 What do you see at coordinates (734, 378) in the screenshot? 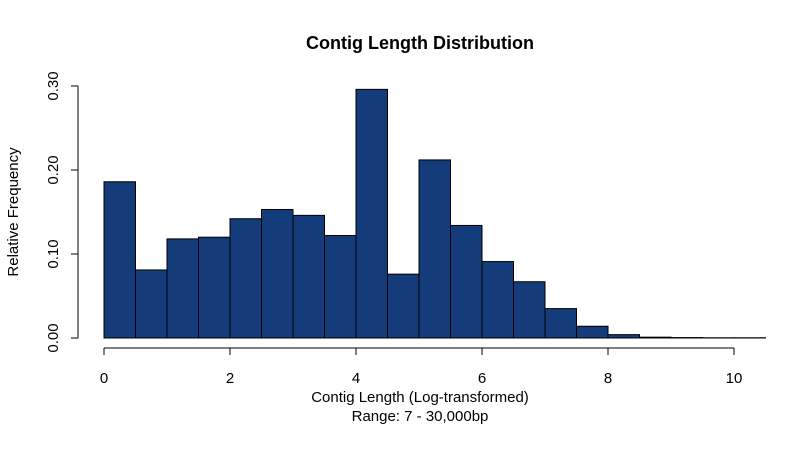
I see `x-tick-label: 10` at bounding box center [734, 378].